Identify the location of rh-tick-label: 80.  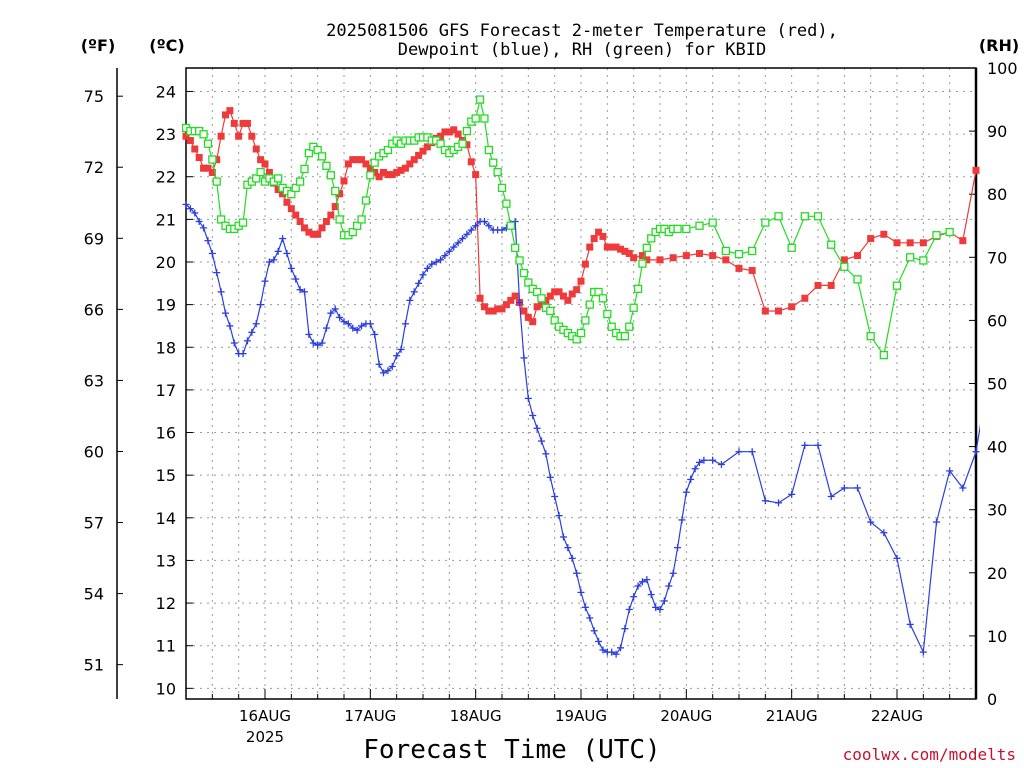
(997, 194).